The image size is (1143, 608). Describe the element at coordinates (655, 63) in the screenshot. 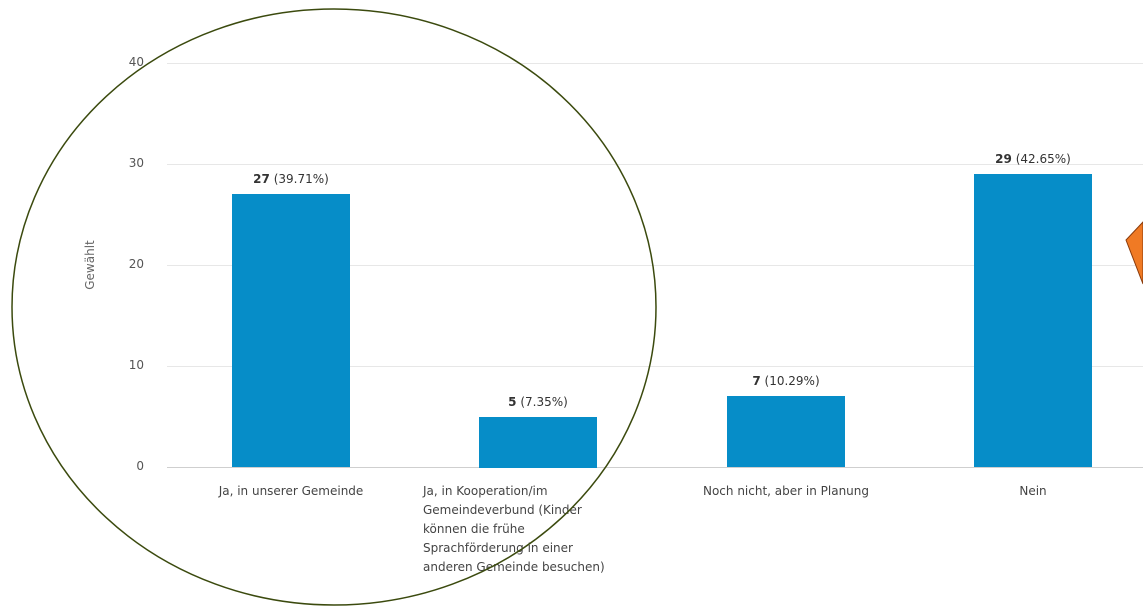

I see `gridline` at that location.